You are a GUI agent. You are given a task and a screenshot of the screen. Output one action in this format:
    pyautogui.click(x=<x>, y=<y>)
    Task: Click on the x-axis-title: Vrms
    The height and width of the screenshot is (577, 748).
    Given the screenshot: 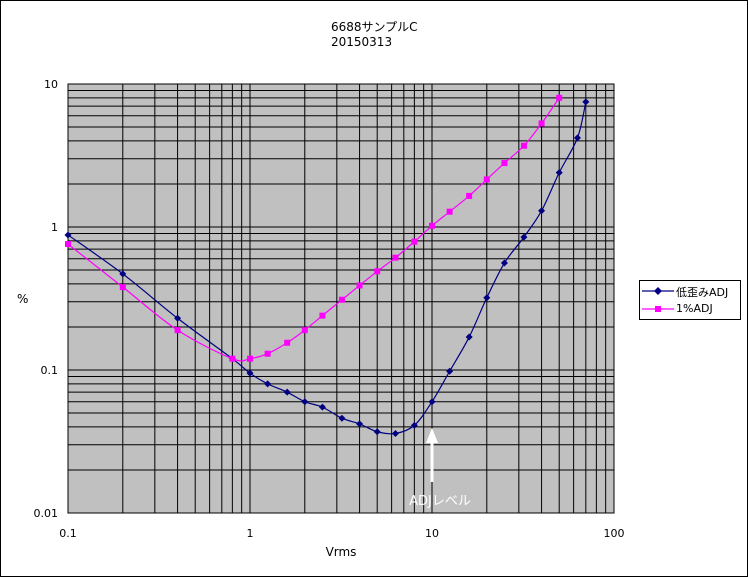 What is the action you would take?
    pyautogui.click(x=341, y=552)
    